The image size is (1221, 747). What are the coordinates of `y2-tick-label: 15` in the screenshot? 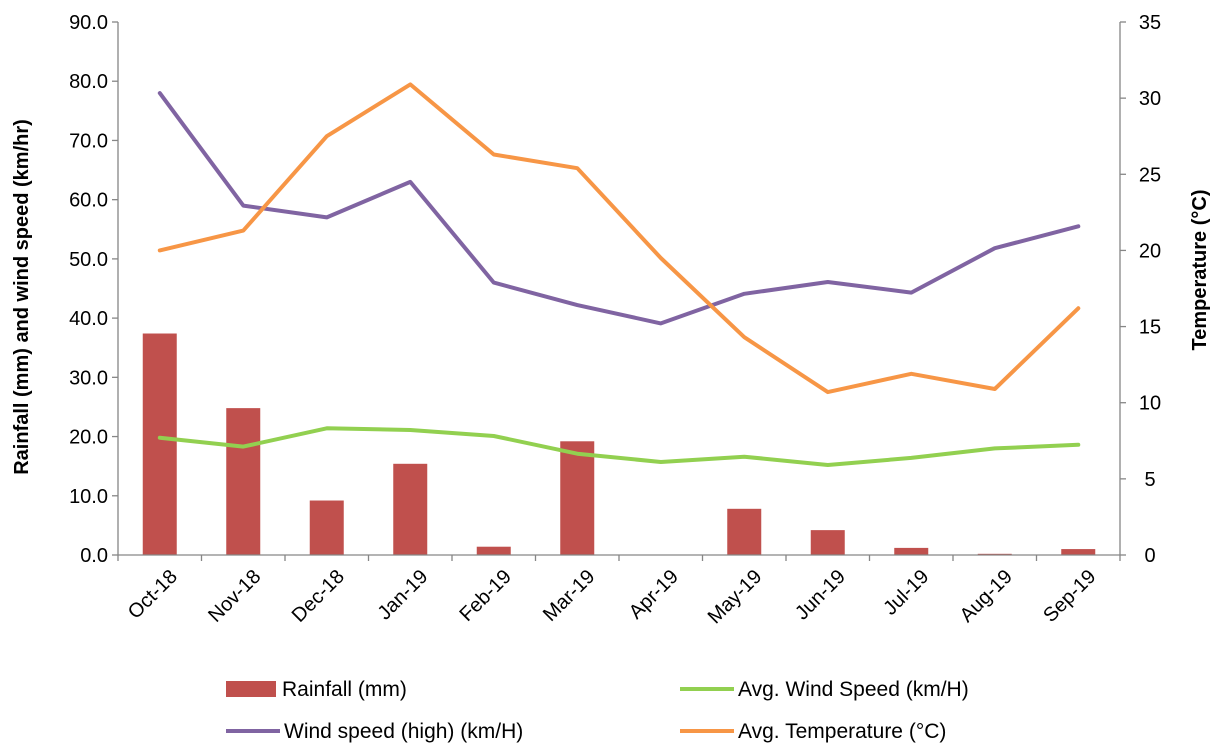 It's located at (1150, 328).